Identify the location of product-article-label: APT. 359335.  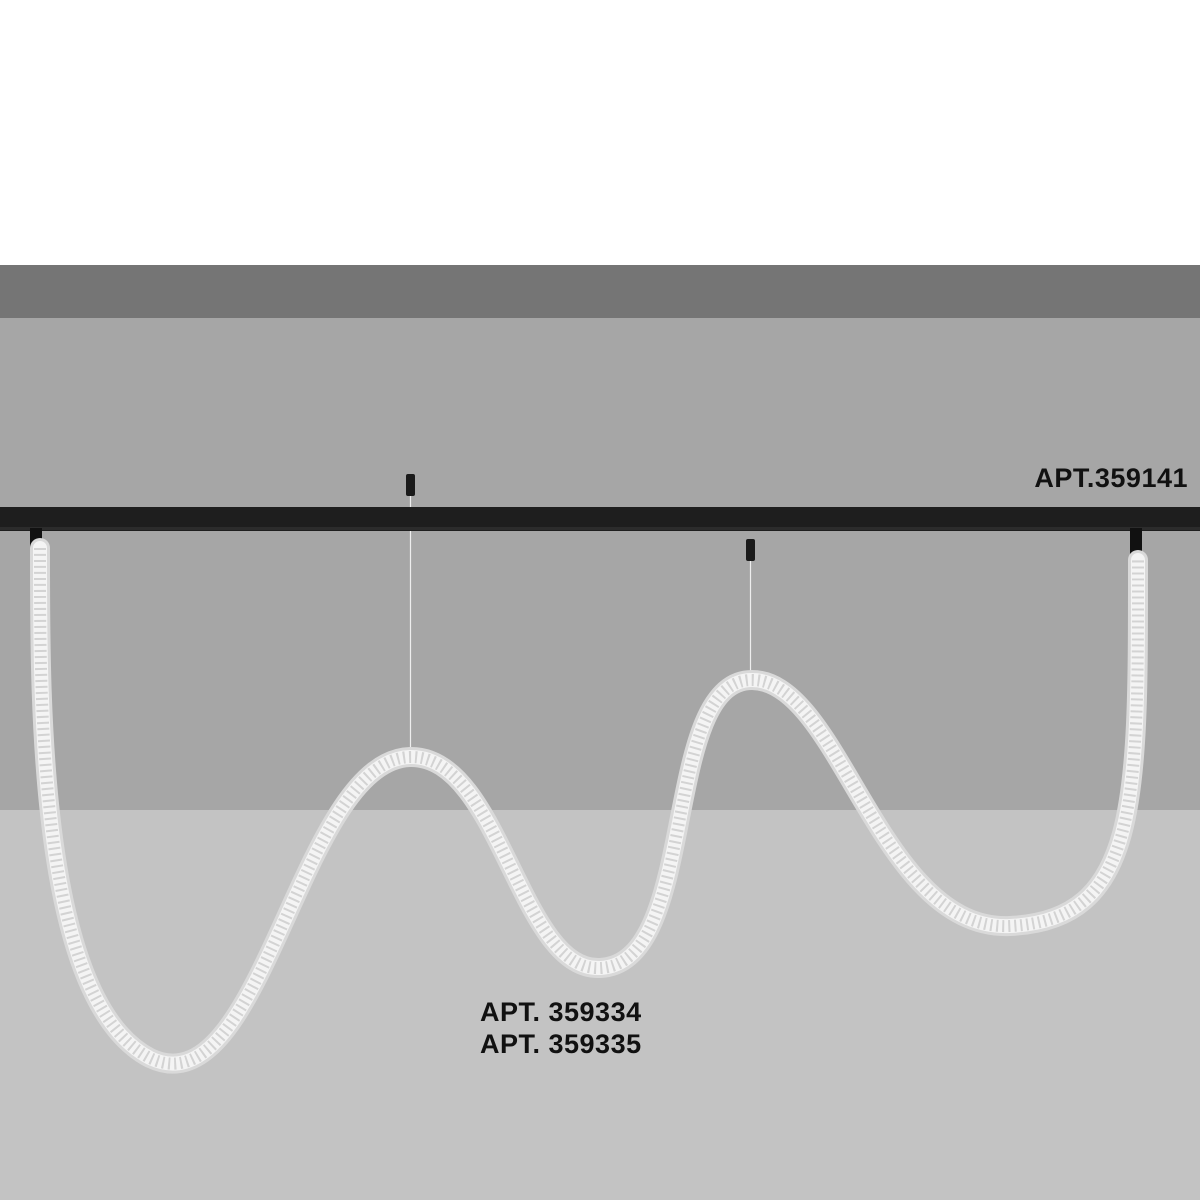
(561, 1044).